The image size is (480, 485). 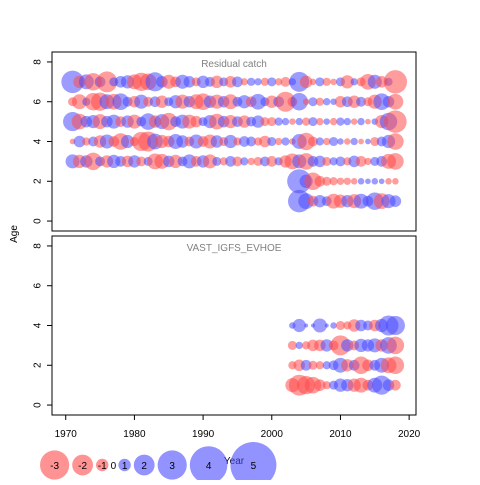 What do you see at coordinates (234, 64) in the screenshot?
I see `panel-title: Residual catch` at bounding box center [234, 64].